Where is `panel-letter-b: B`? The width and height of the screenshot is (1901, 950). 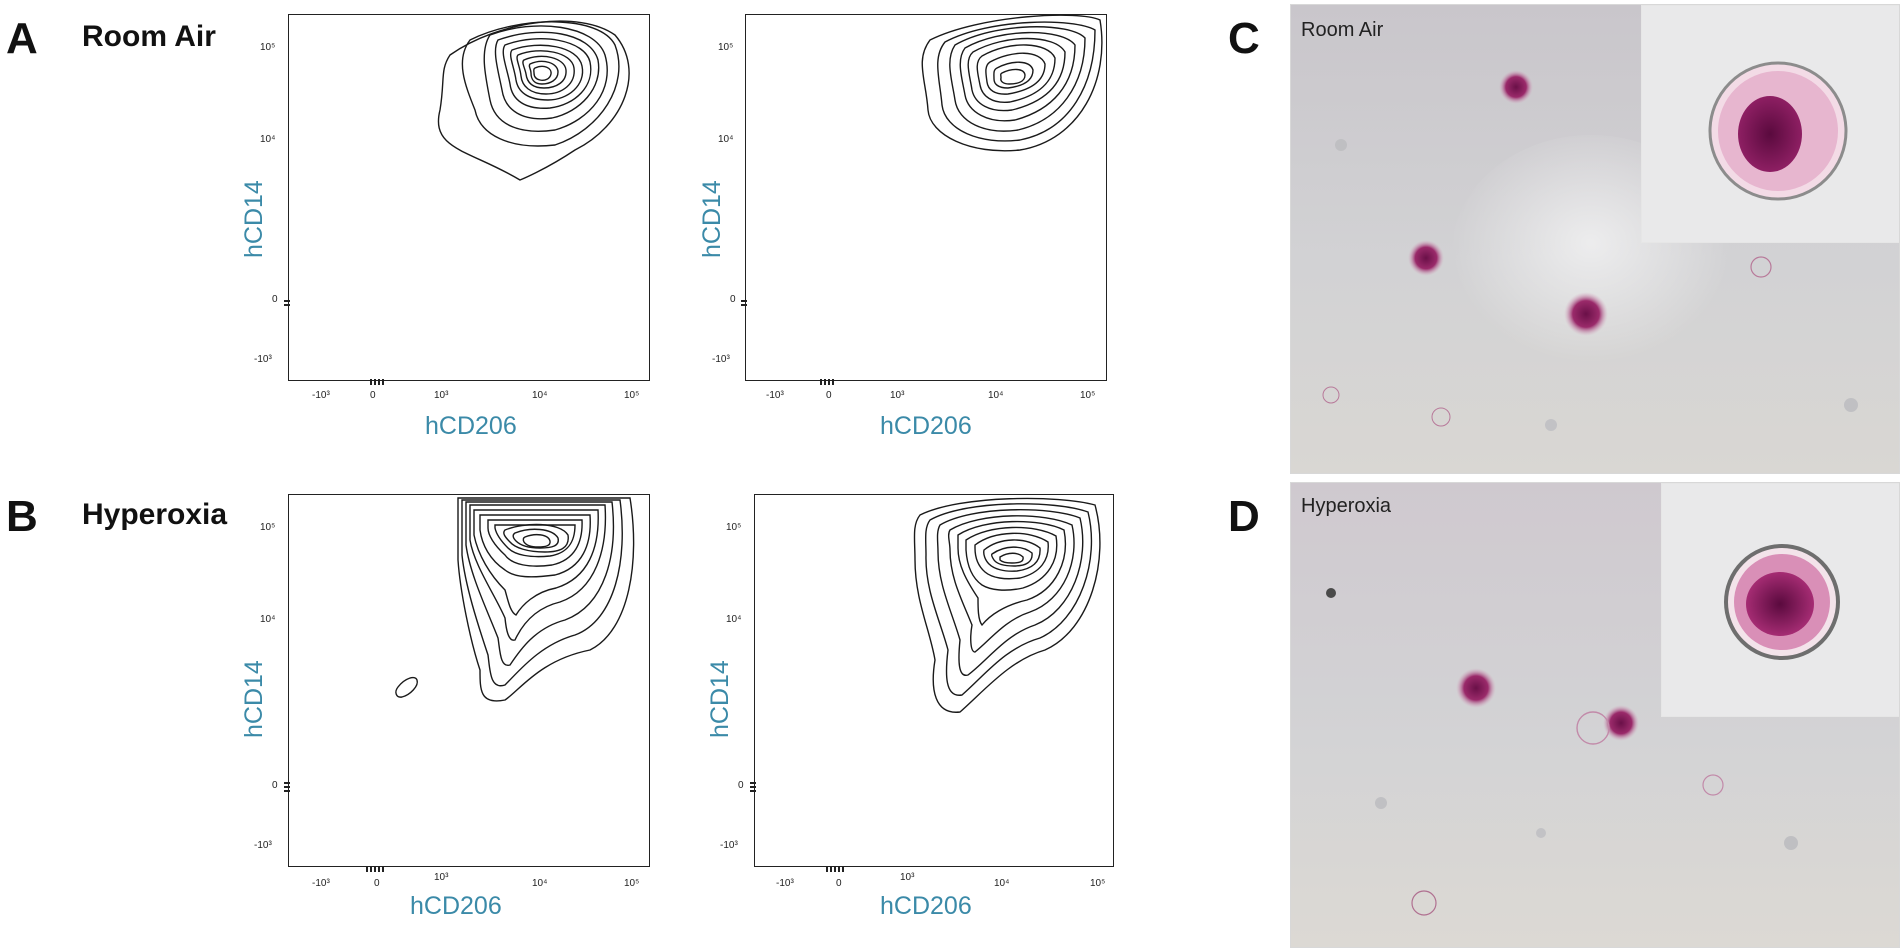
panel-letter-b: B is located at coordinates (22, 516).